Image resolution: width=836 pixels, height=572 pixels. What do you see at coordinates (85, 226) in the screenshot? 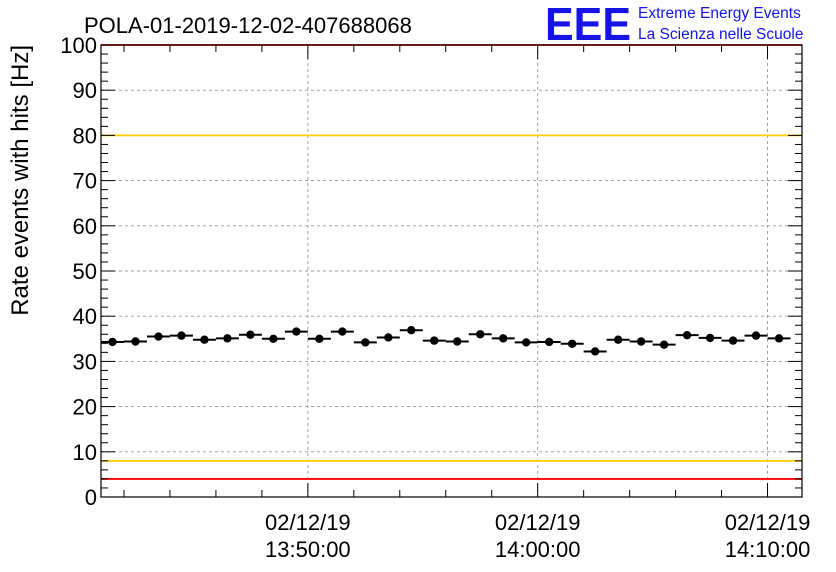
I see `y-tick-label: 60` at bounding box center [85, 226].